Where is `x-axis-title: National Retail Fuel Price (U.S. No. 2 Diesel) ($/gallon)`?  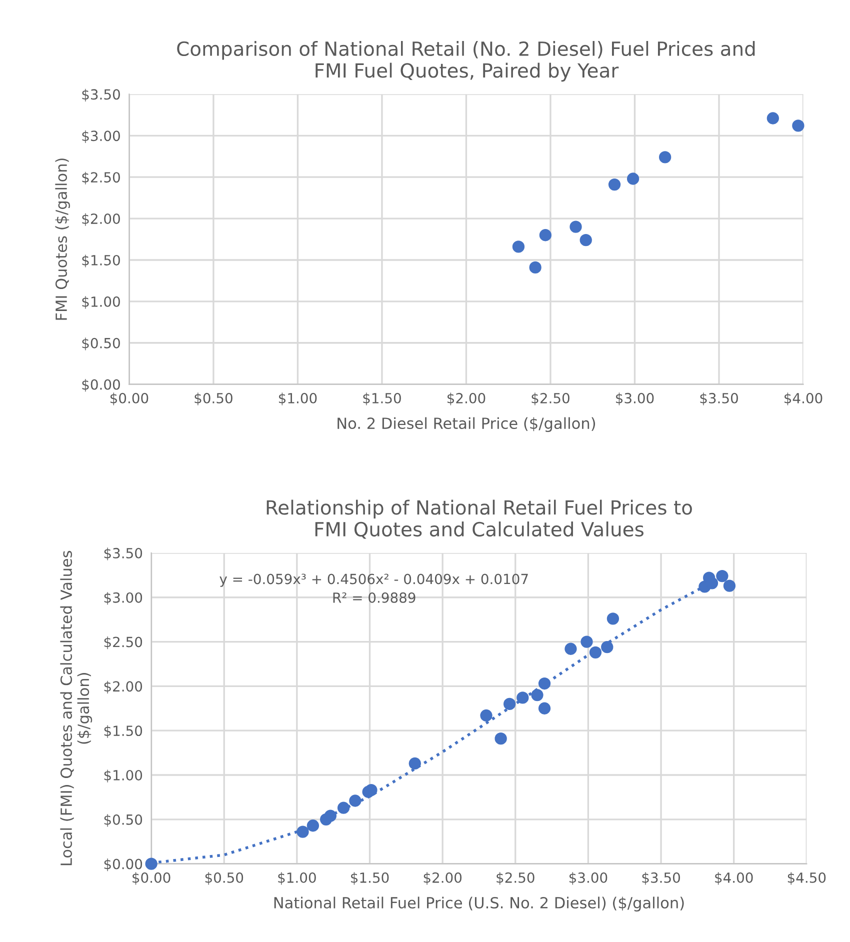
x-axis-title: National Retail Fuel Price (U.S. No. 2 Diesel) ($/gallon) is located at coordinates (479, 904).